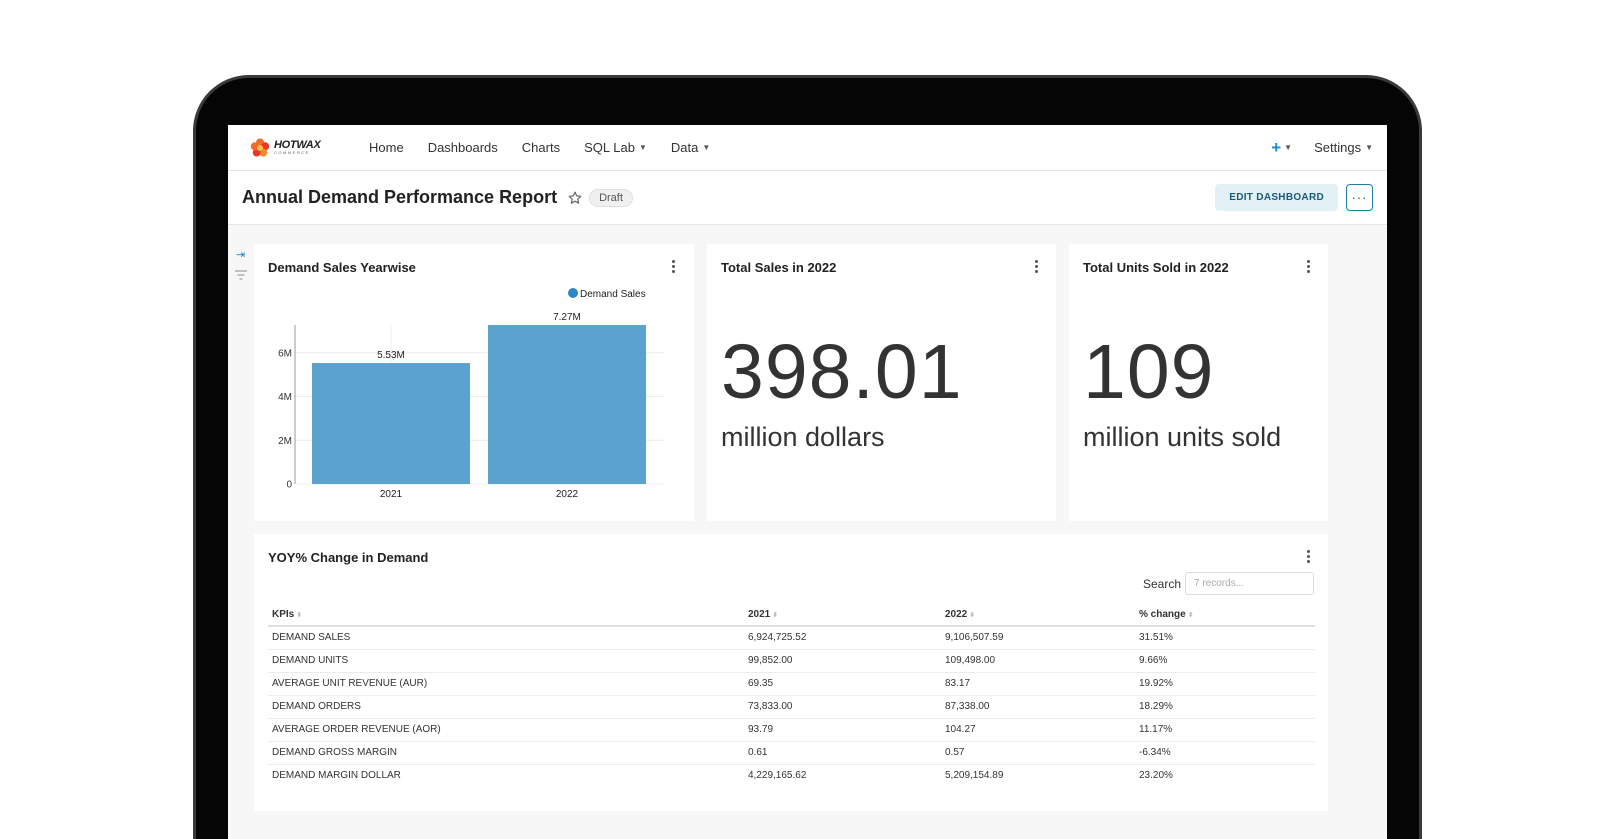  Describe the element at coordinates (573, 293) in the screenshot. I see `legend-marker` at that location.